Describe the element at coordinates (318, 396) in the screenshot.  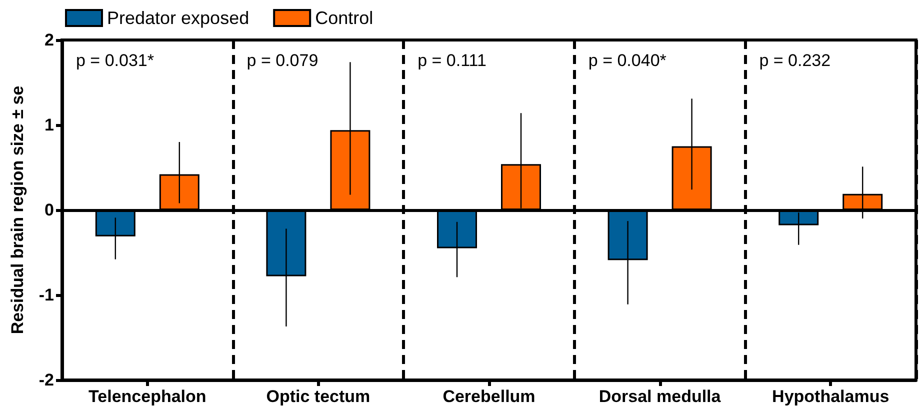
I see `x-tick-label: Optic tectum` at that location.